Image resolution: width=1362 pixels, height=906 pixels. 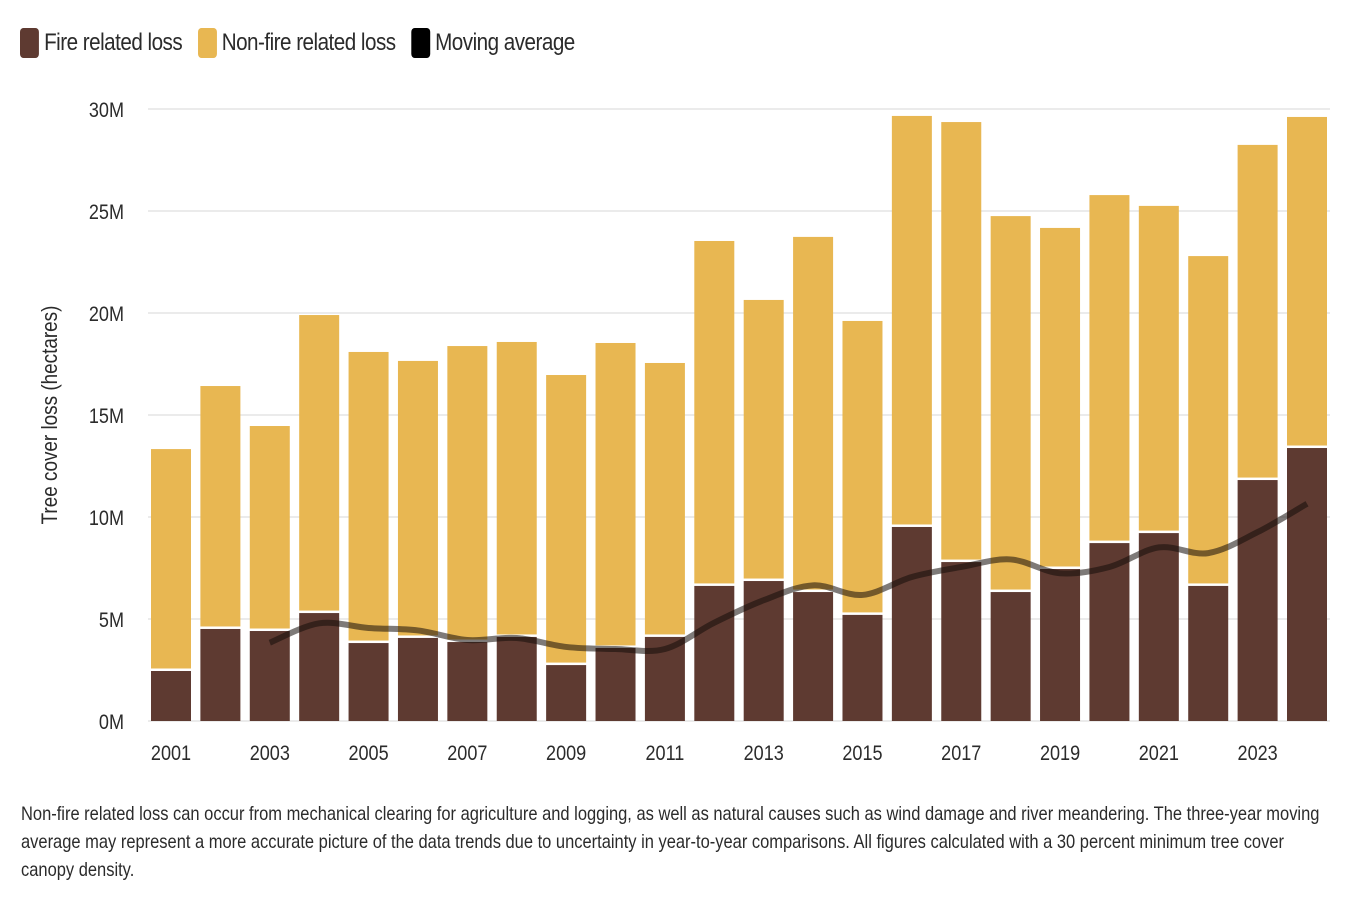 I want to click on bar-group-2022, so click(x=1208, y=488).